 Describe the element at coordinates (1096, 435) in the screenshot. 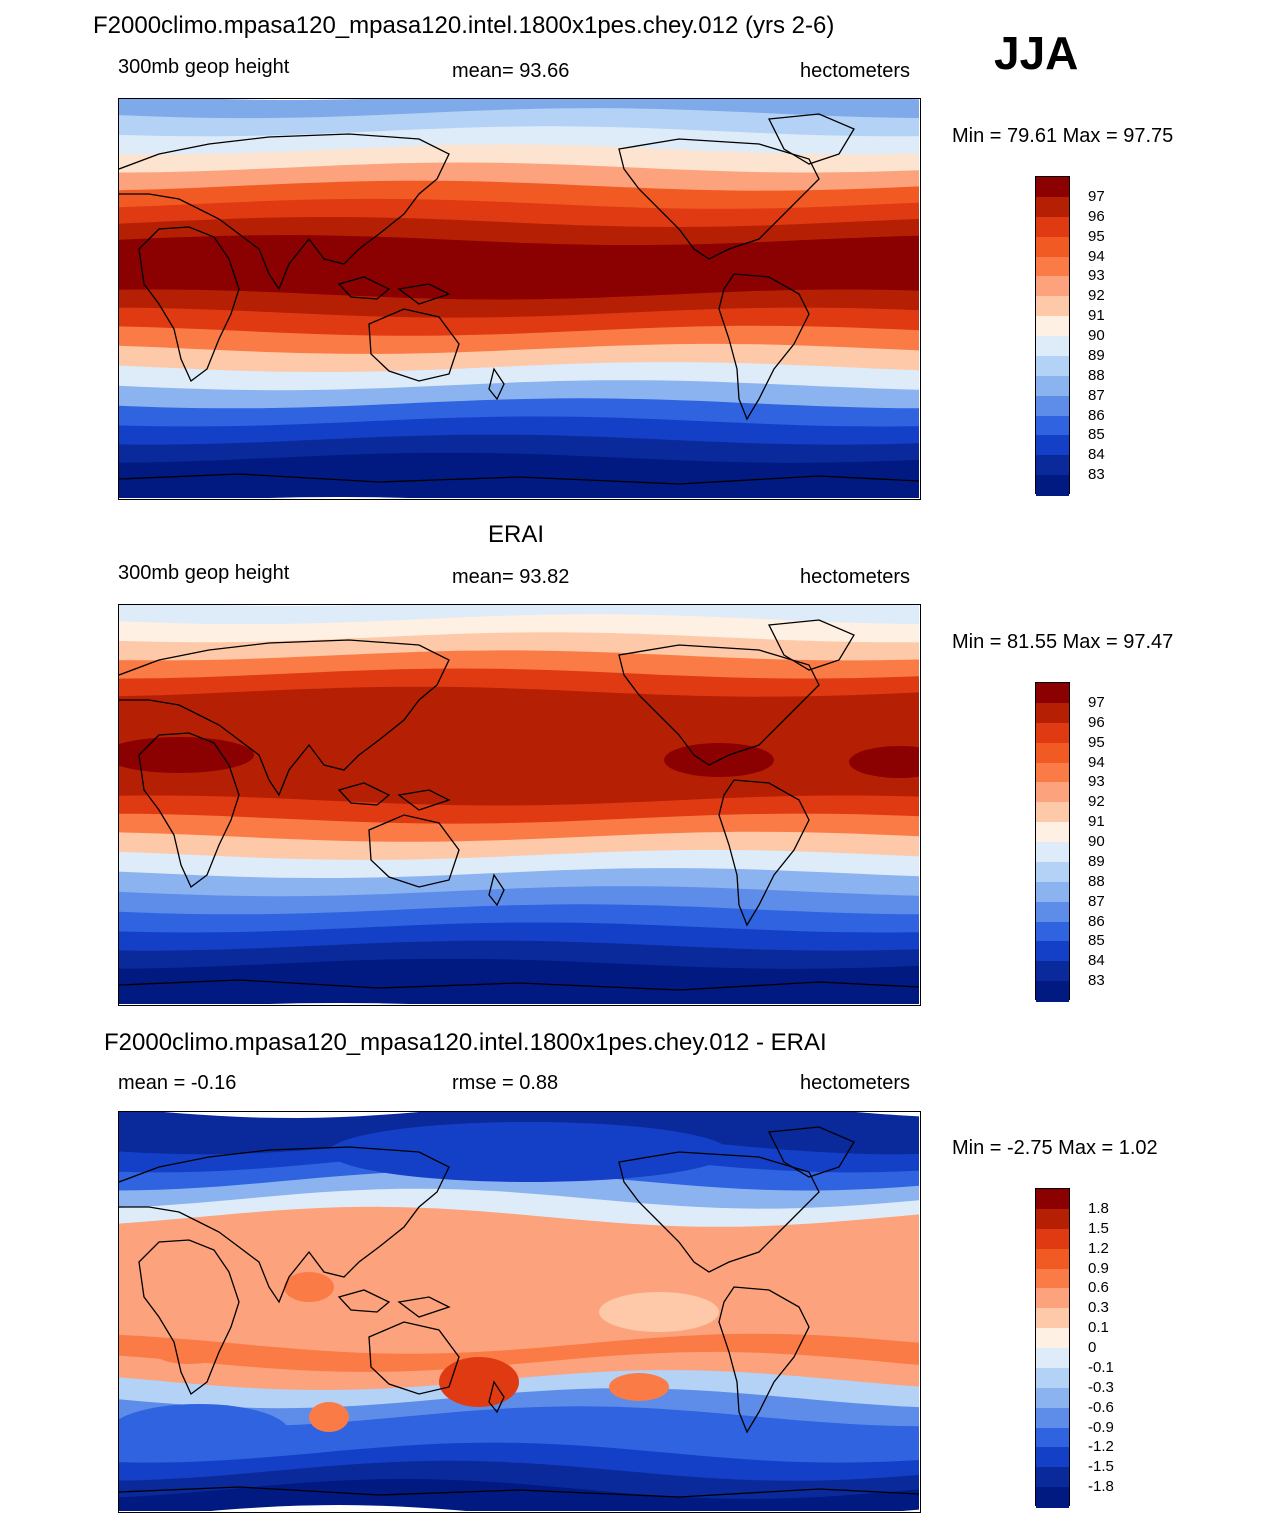

I see `colorbar-tick-label: 85` at that location.